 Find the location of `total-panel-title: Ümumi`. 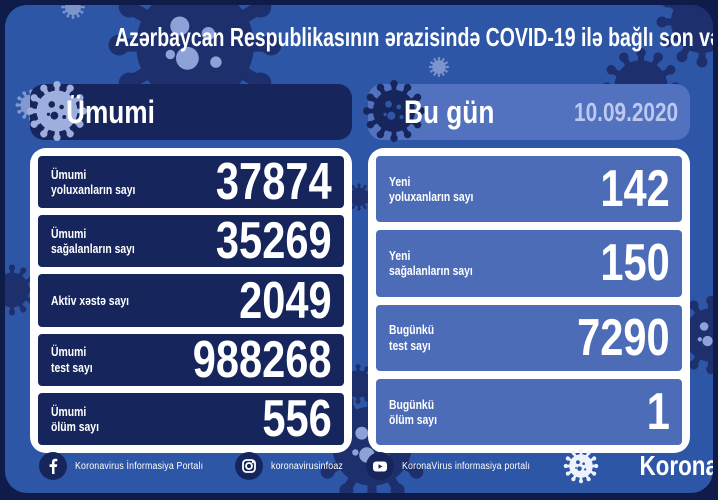

total-panel-title: Ümumi is located at coordinates (110, 111).